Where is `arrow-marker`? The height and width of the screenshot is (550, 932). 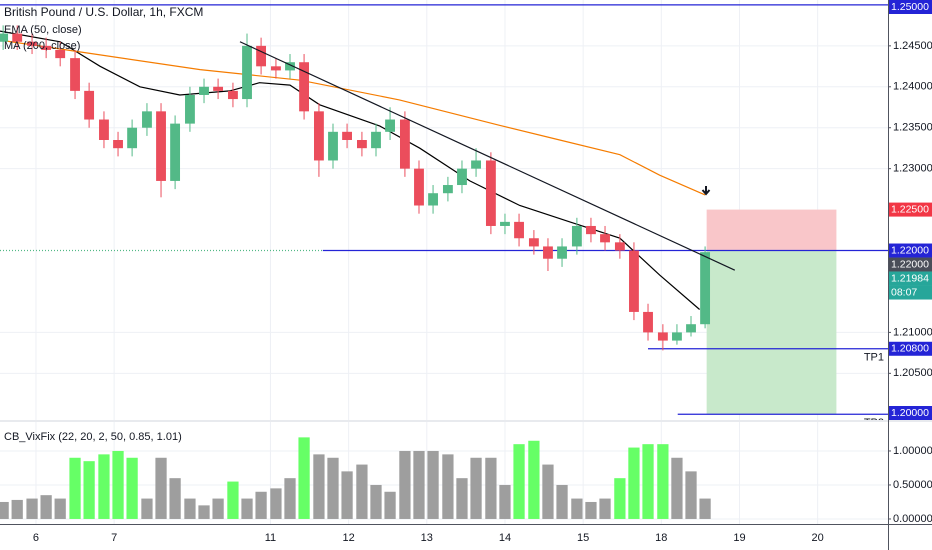 arrow-marker is located at coordinates (706, 191).